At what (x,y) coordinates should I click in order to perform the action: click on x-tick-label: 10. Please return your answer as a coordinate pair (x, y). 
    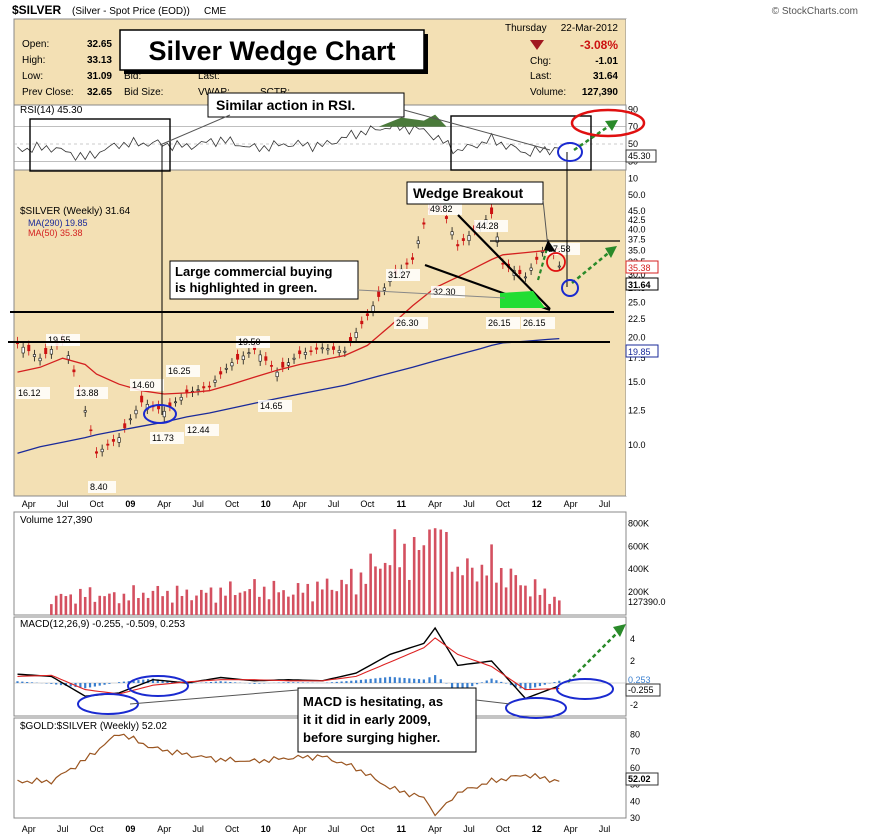
    Looking at the image, I should click on (266, 504).